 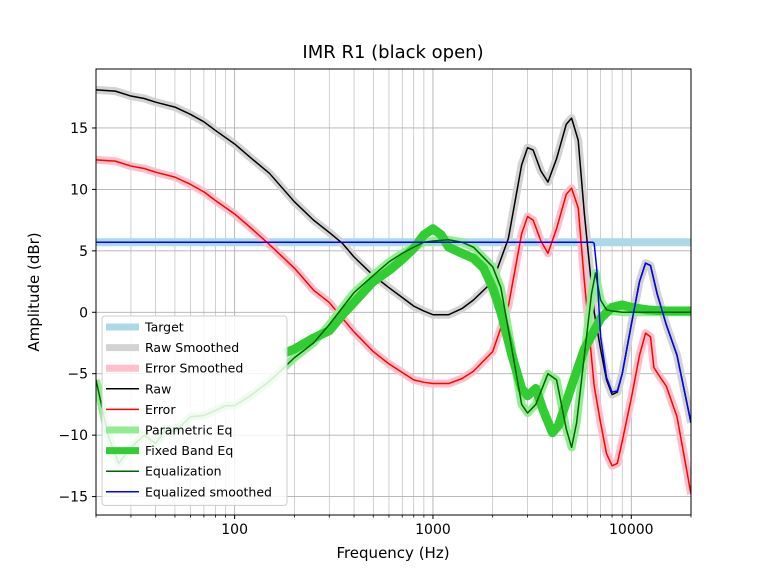 I want to click on y-tick-label: −15, so click(x=73, y=498).